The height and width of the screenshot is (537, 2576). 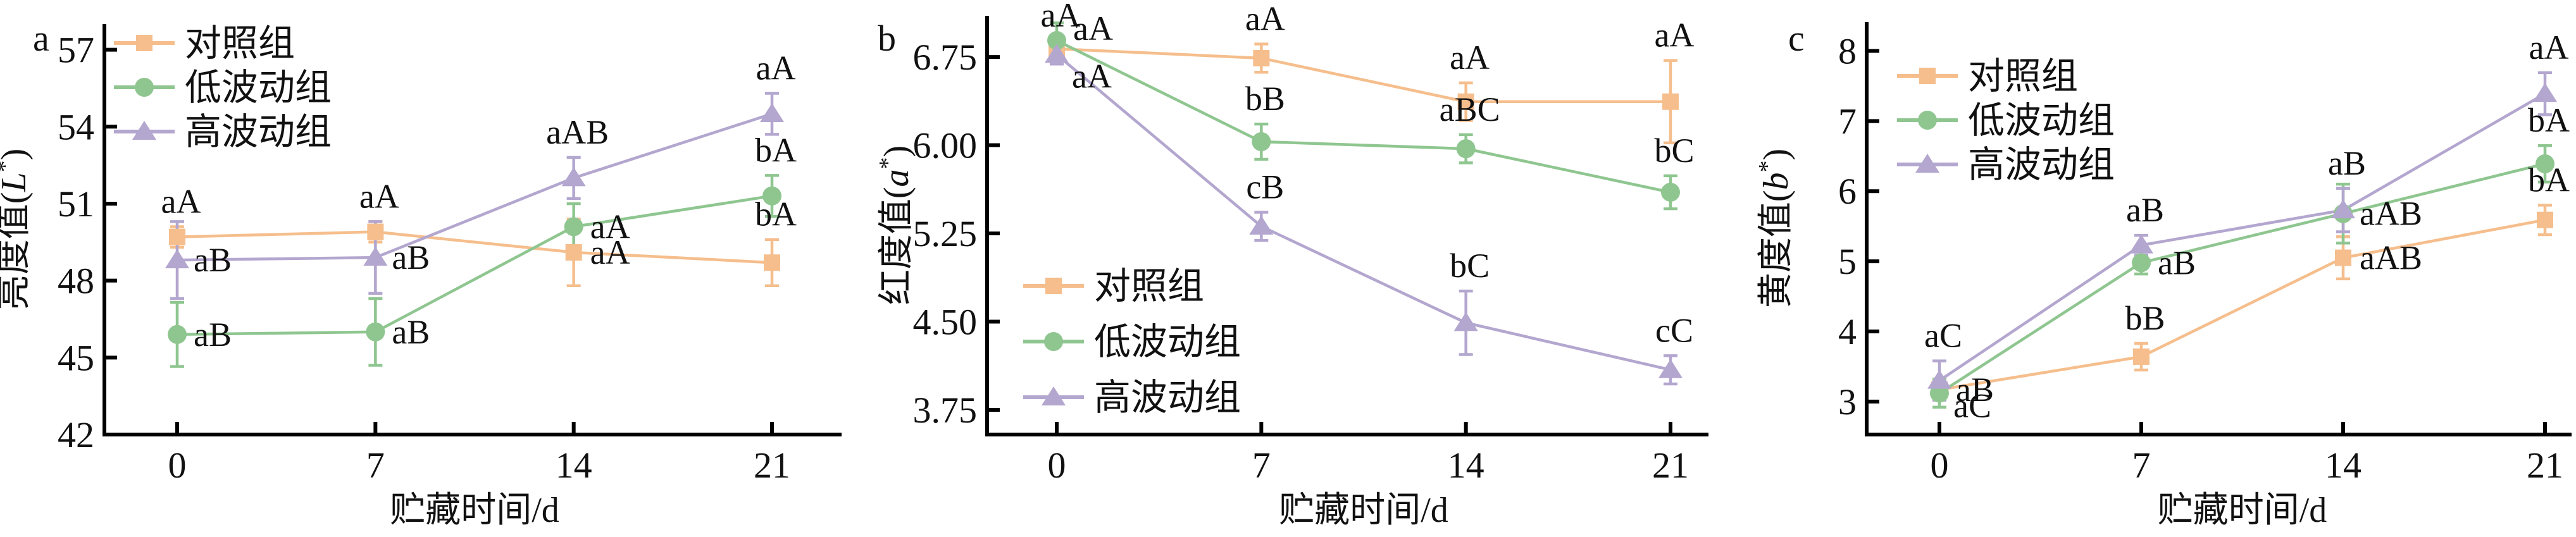 I want to click on y-tick-label: 45, so click(x=76, y=358).